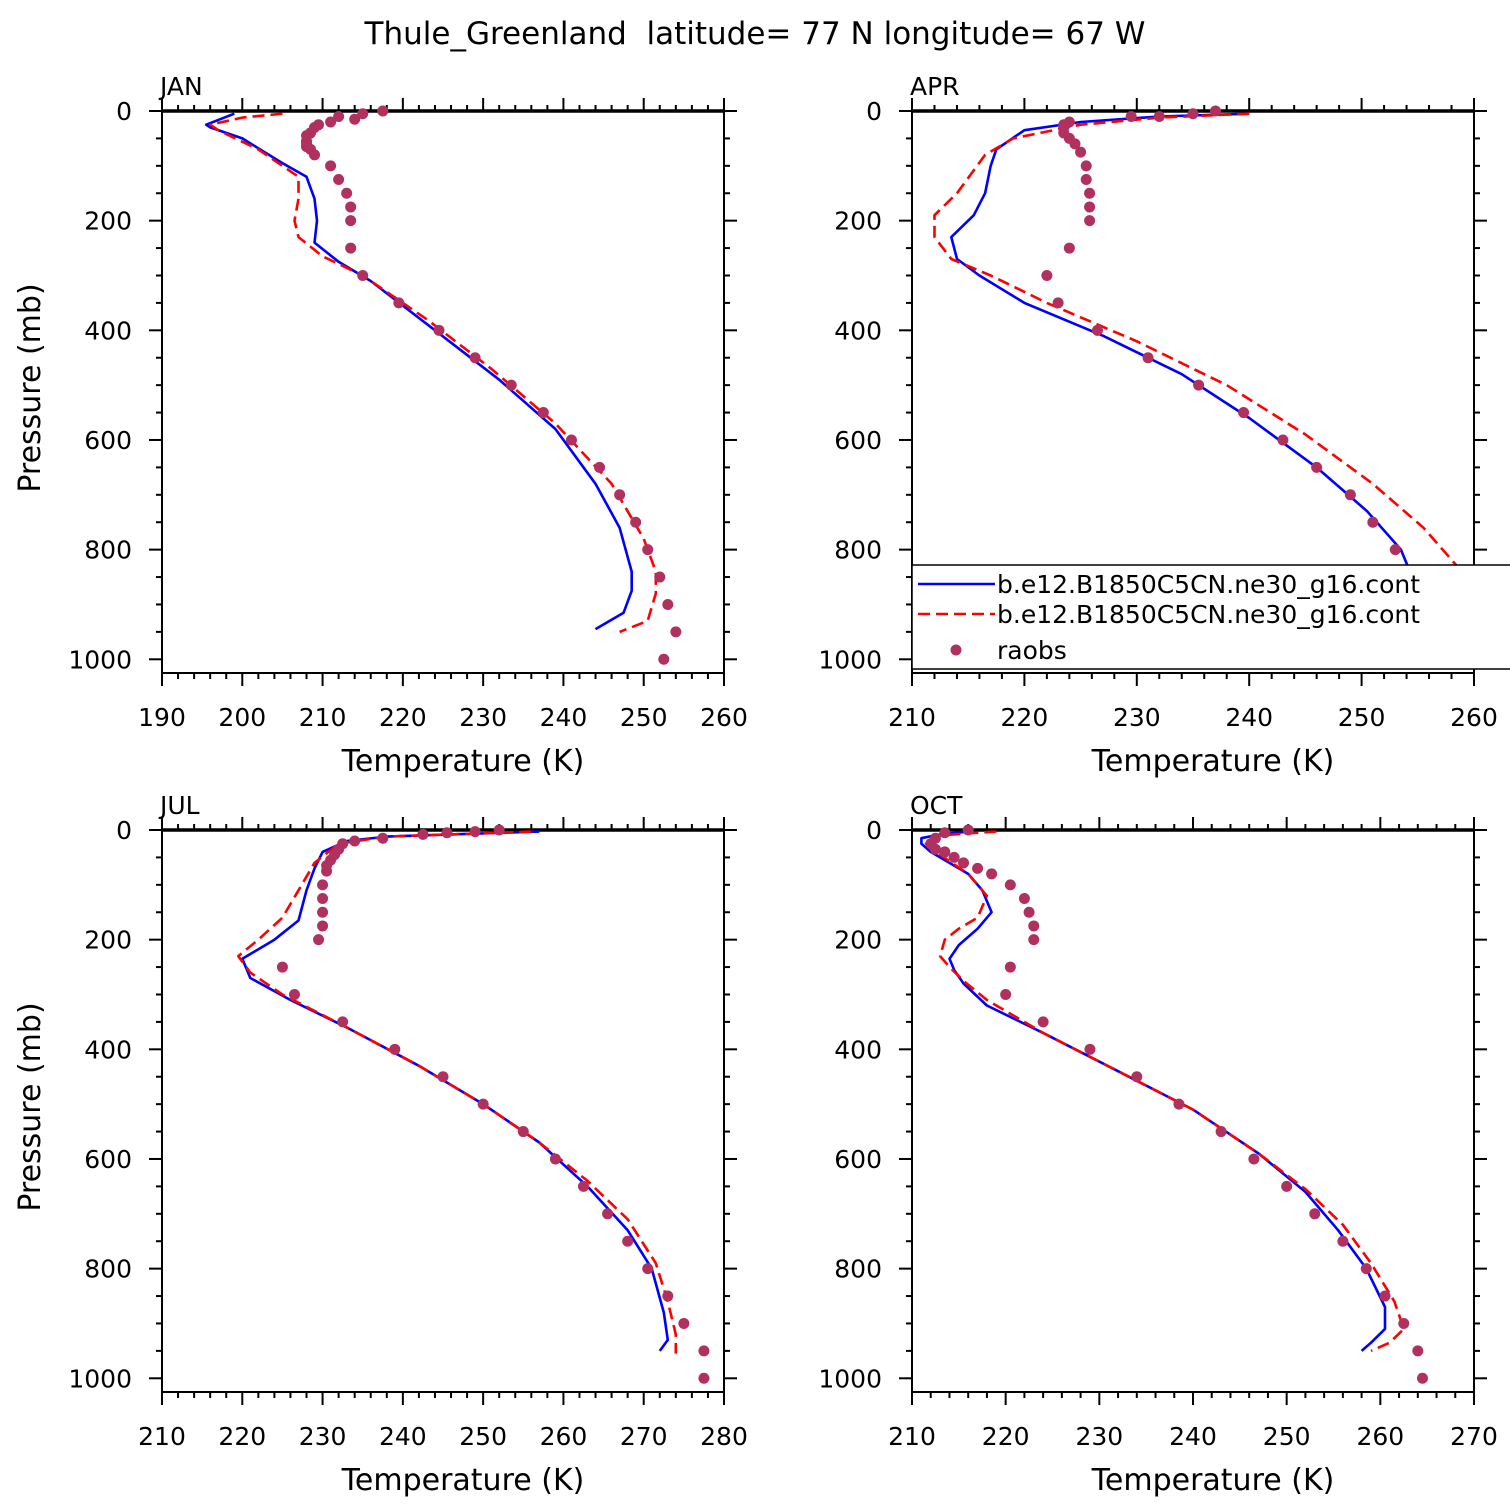 The image size is (1510, 1510). Describe the element at coordinates (180, 86) in the screenshot. I see `panel-title: JAN` at that location.